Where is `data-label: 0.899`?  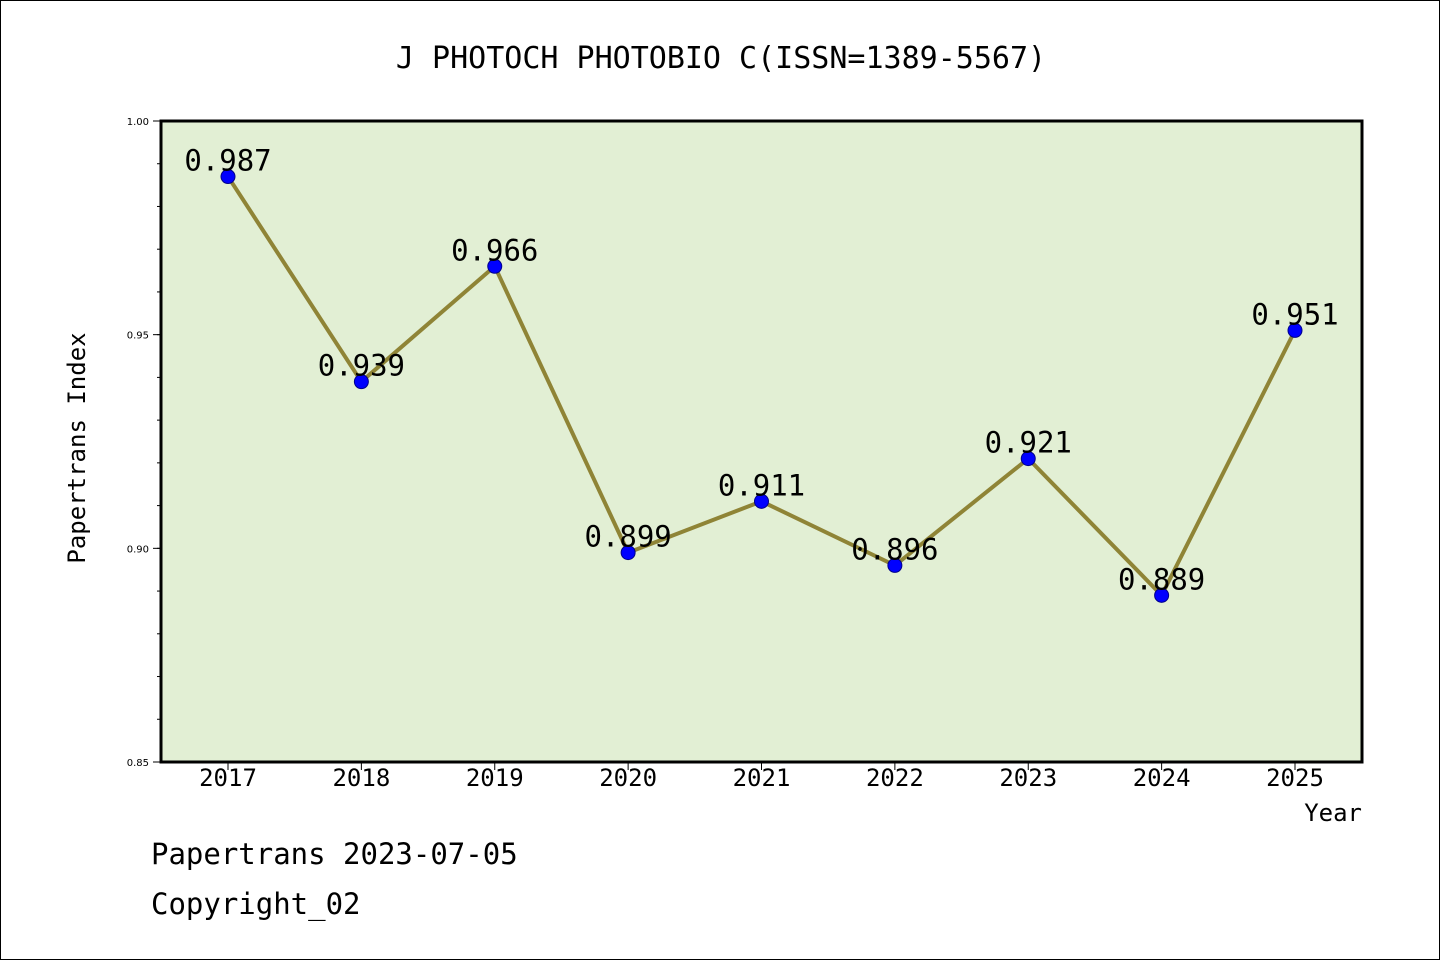 data-label: 0.899 is located at coordinates (627, 537).